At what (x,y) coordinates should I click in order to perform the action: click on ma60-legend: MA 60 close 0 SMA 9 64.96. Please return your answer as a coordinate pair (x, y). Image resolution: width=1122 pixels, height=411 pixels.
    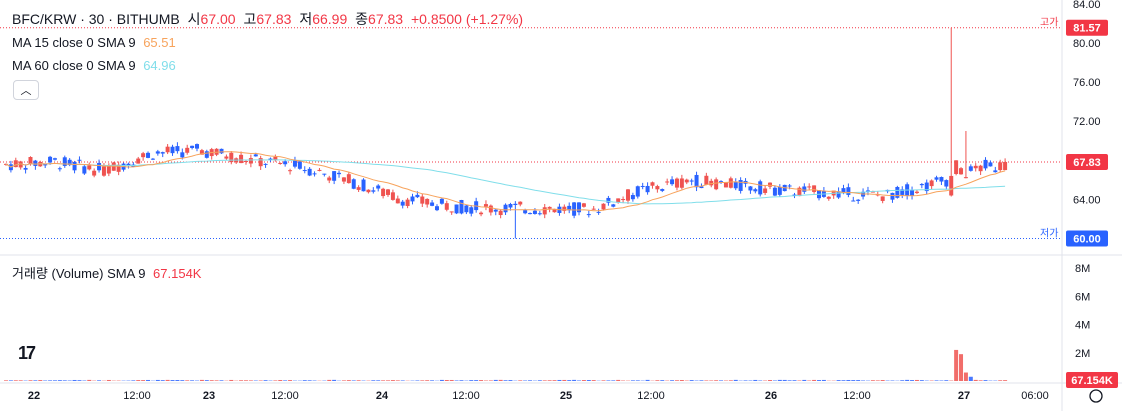
    Looking at the image, I should click on (96, 65).